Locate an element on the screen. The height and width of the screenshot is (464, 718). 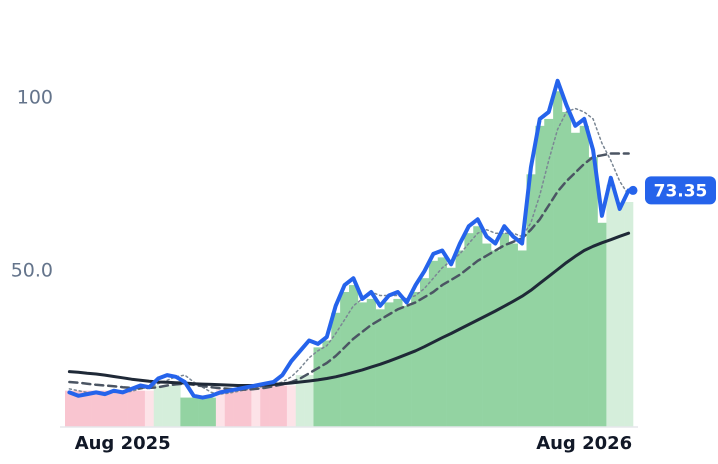
x-tick-label: Aug 2025 is located at coordinates (123, 443).